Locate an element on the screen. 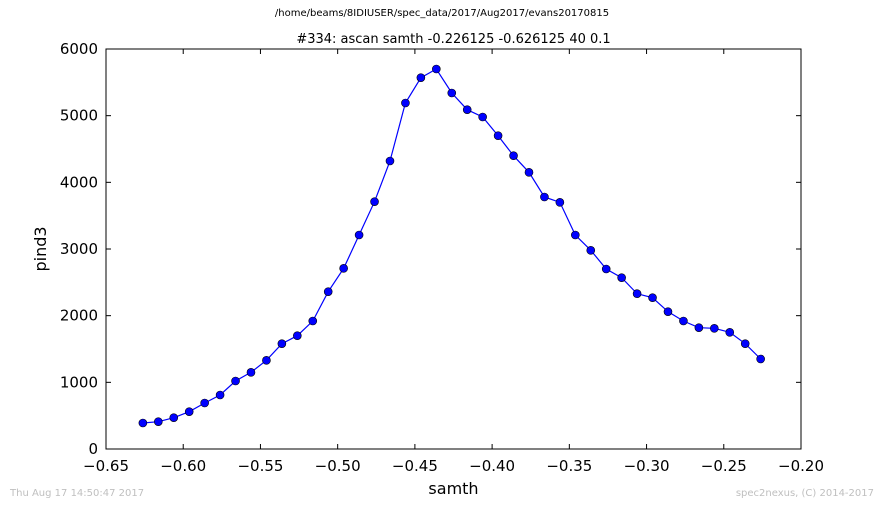  x-tick-label: −0.65 is located at coordinates (106, 466).